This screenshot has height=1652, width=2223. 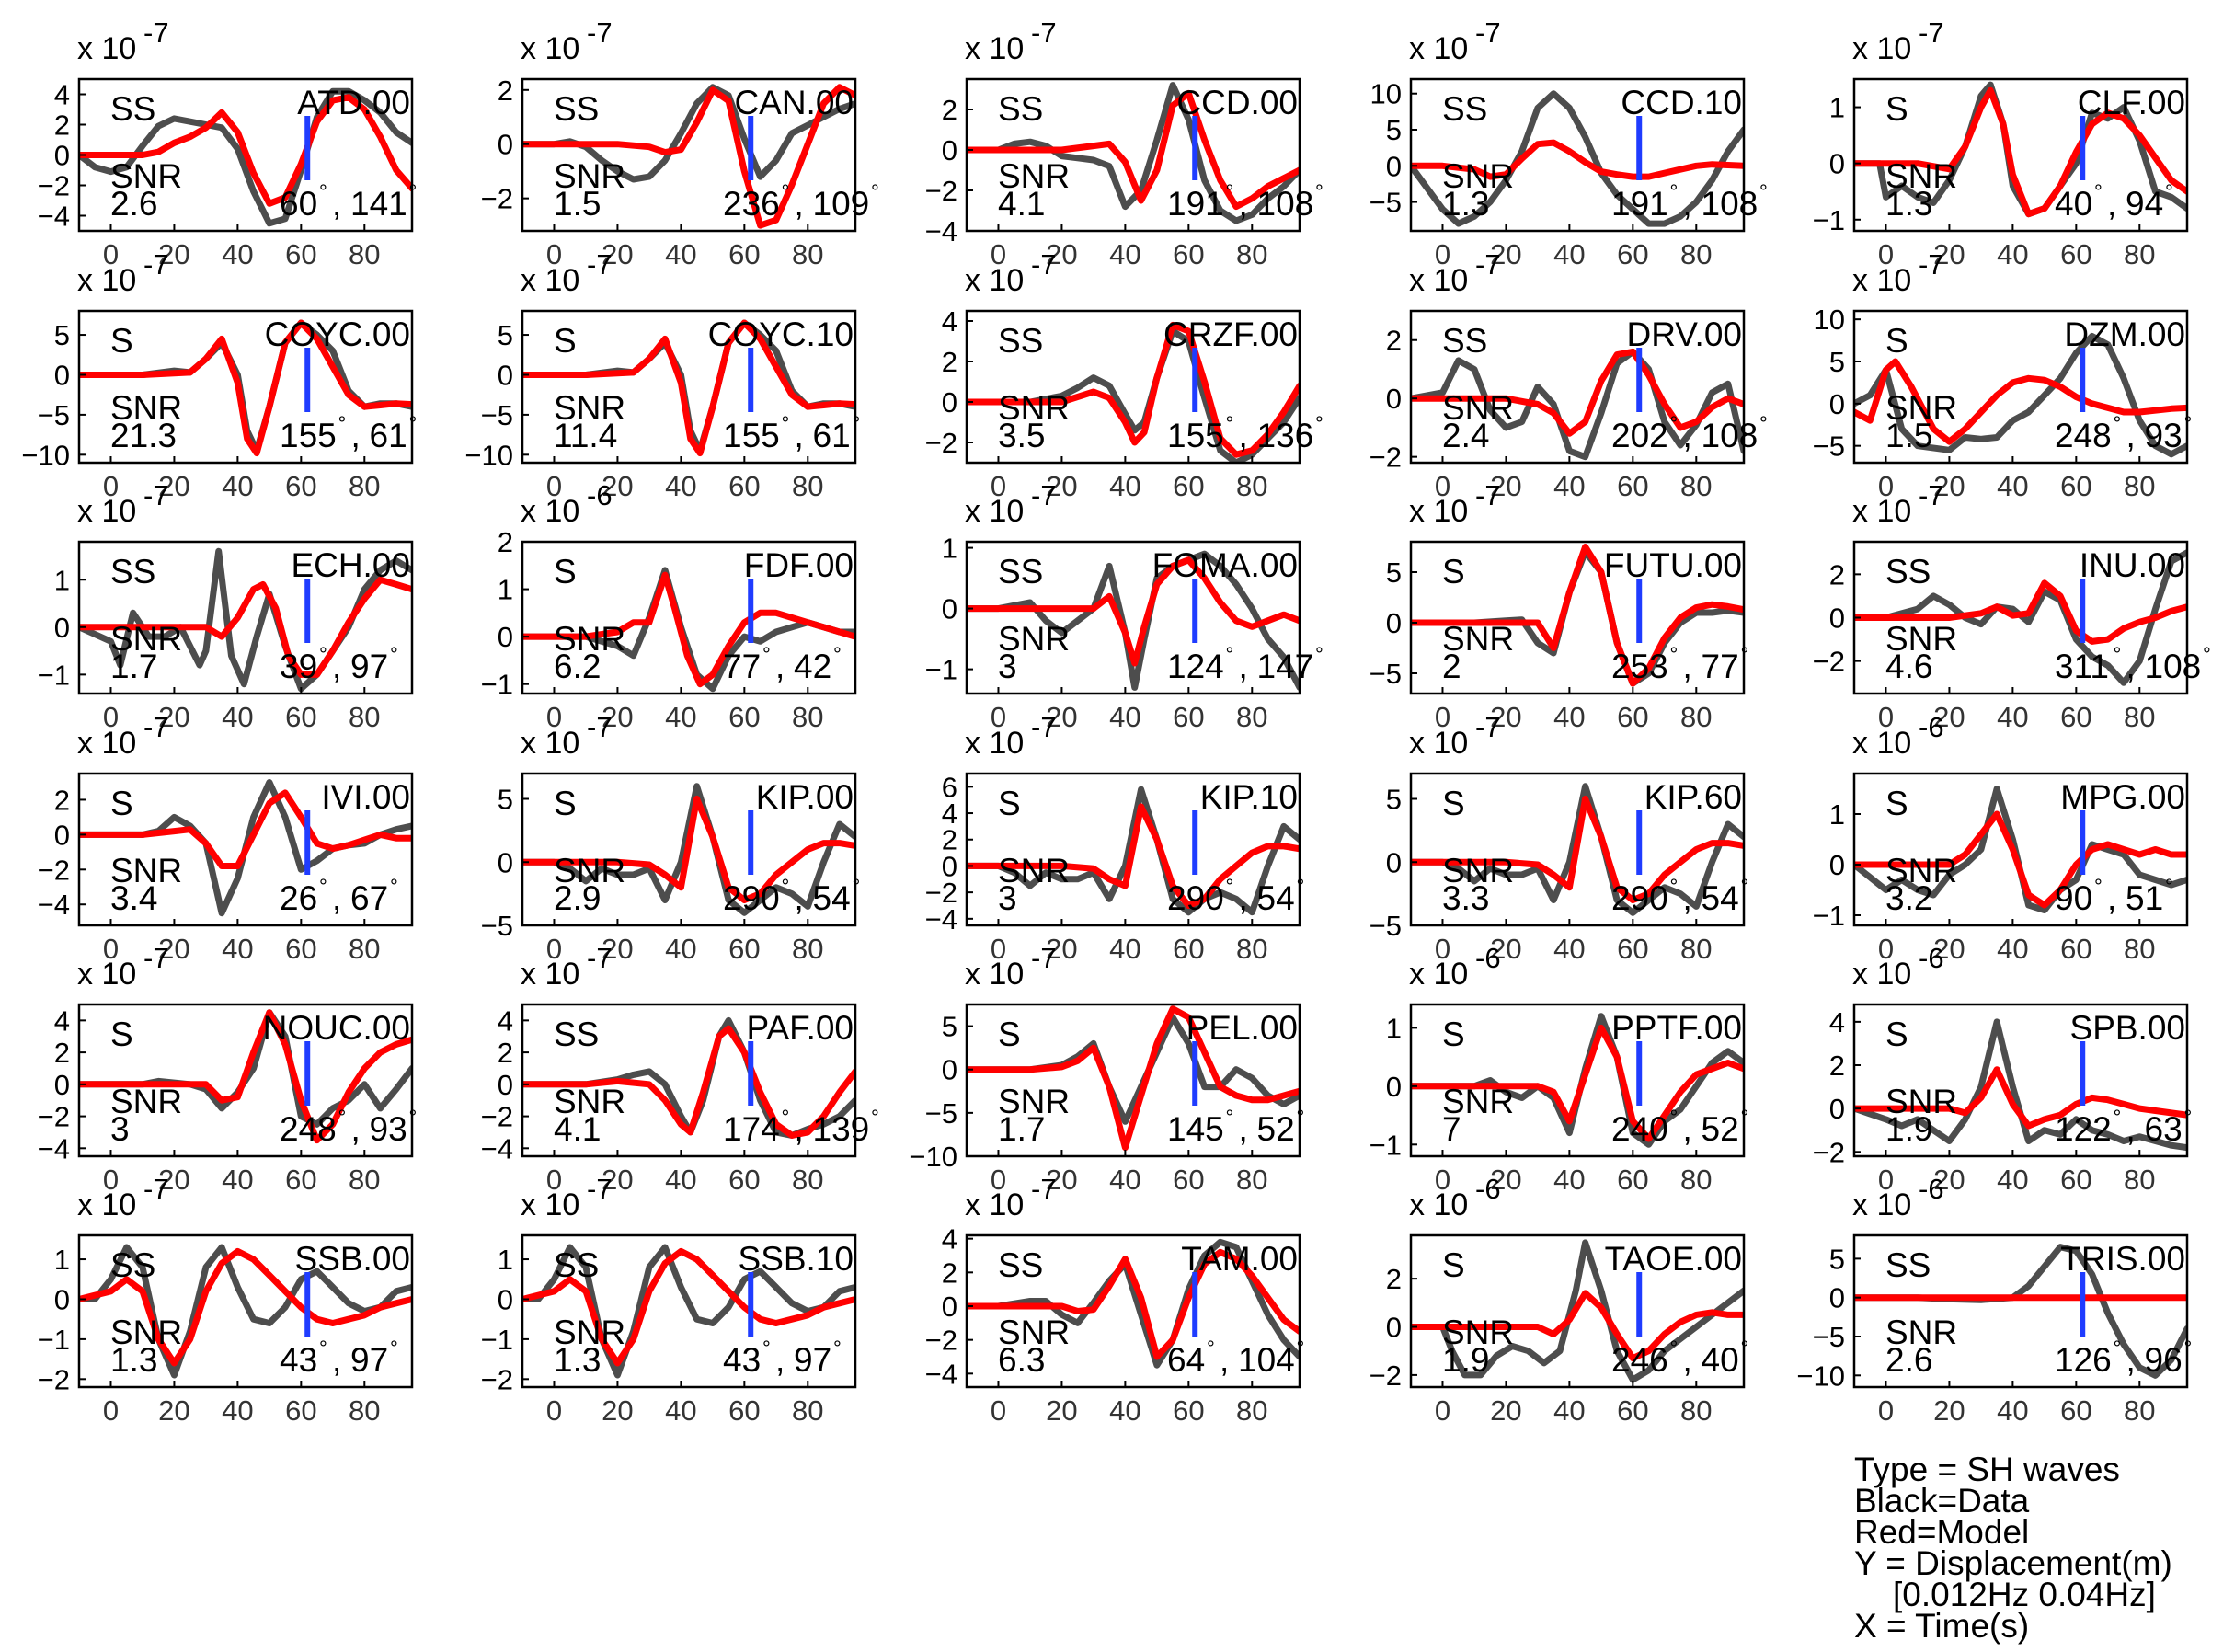 I want to click on y-tick-label: −2, so click(x=941, y=443).